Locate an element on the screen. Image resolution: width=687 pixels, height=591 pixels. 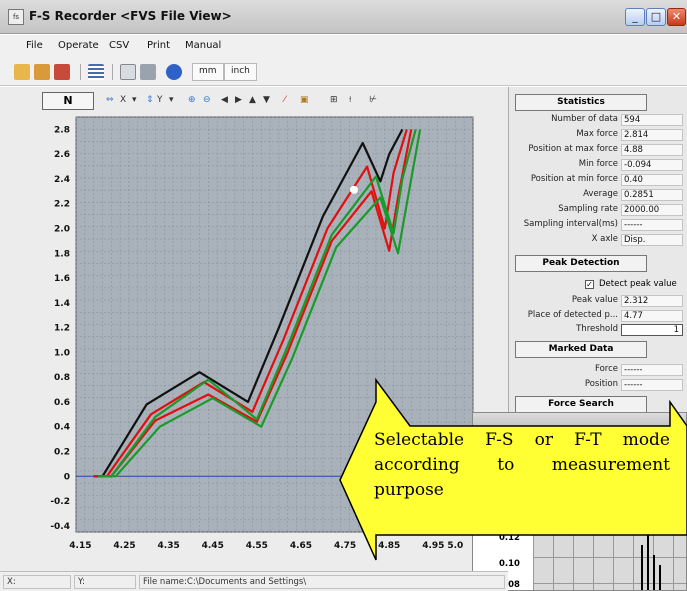
stat-row: Sampling rate 2000.00 is located at coordinates (598, 210).